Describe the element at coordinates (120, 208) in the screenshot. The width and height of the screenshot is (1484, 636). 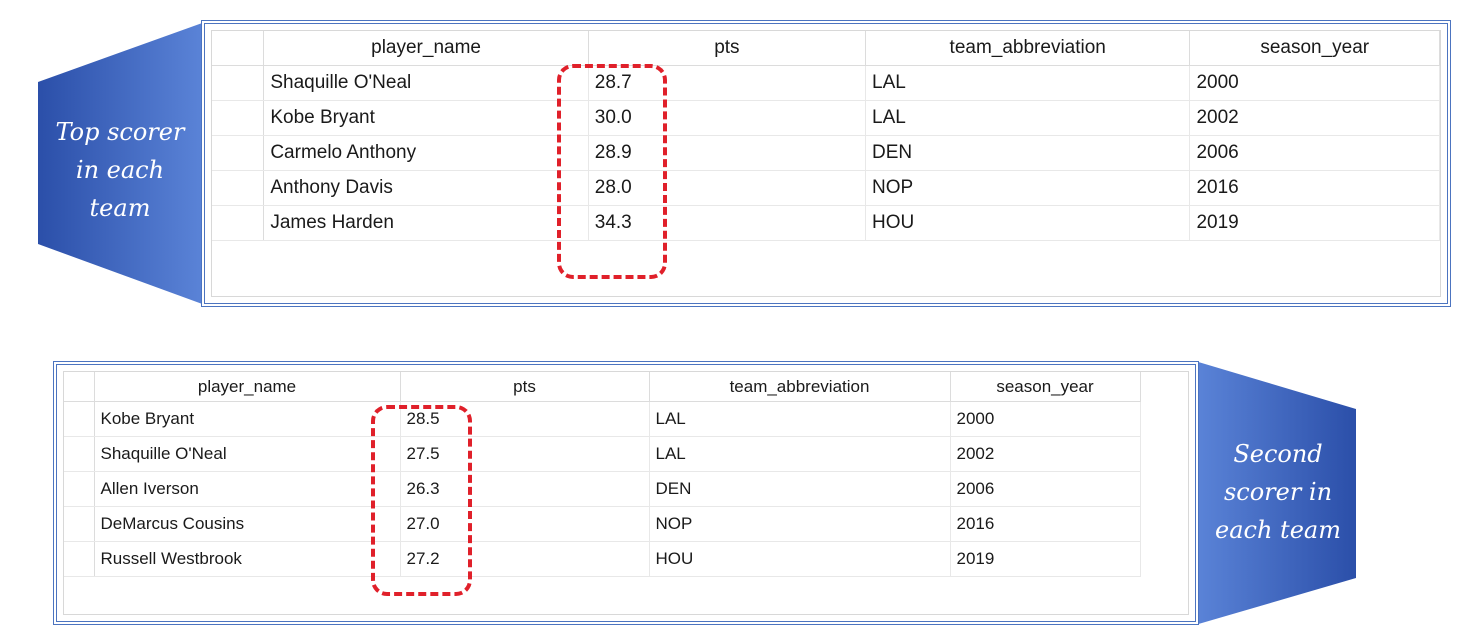
I see `top-caption-line-3: team` at that location.